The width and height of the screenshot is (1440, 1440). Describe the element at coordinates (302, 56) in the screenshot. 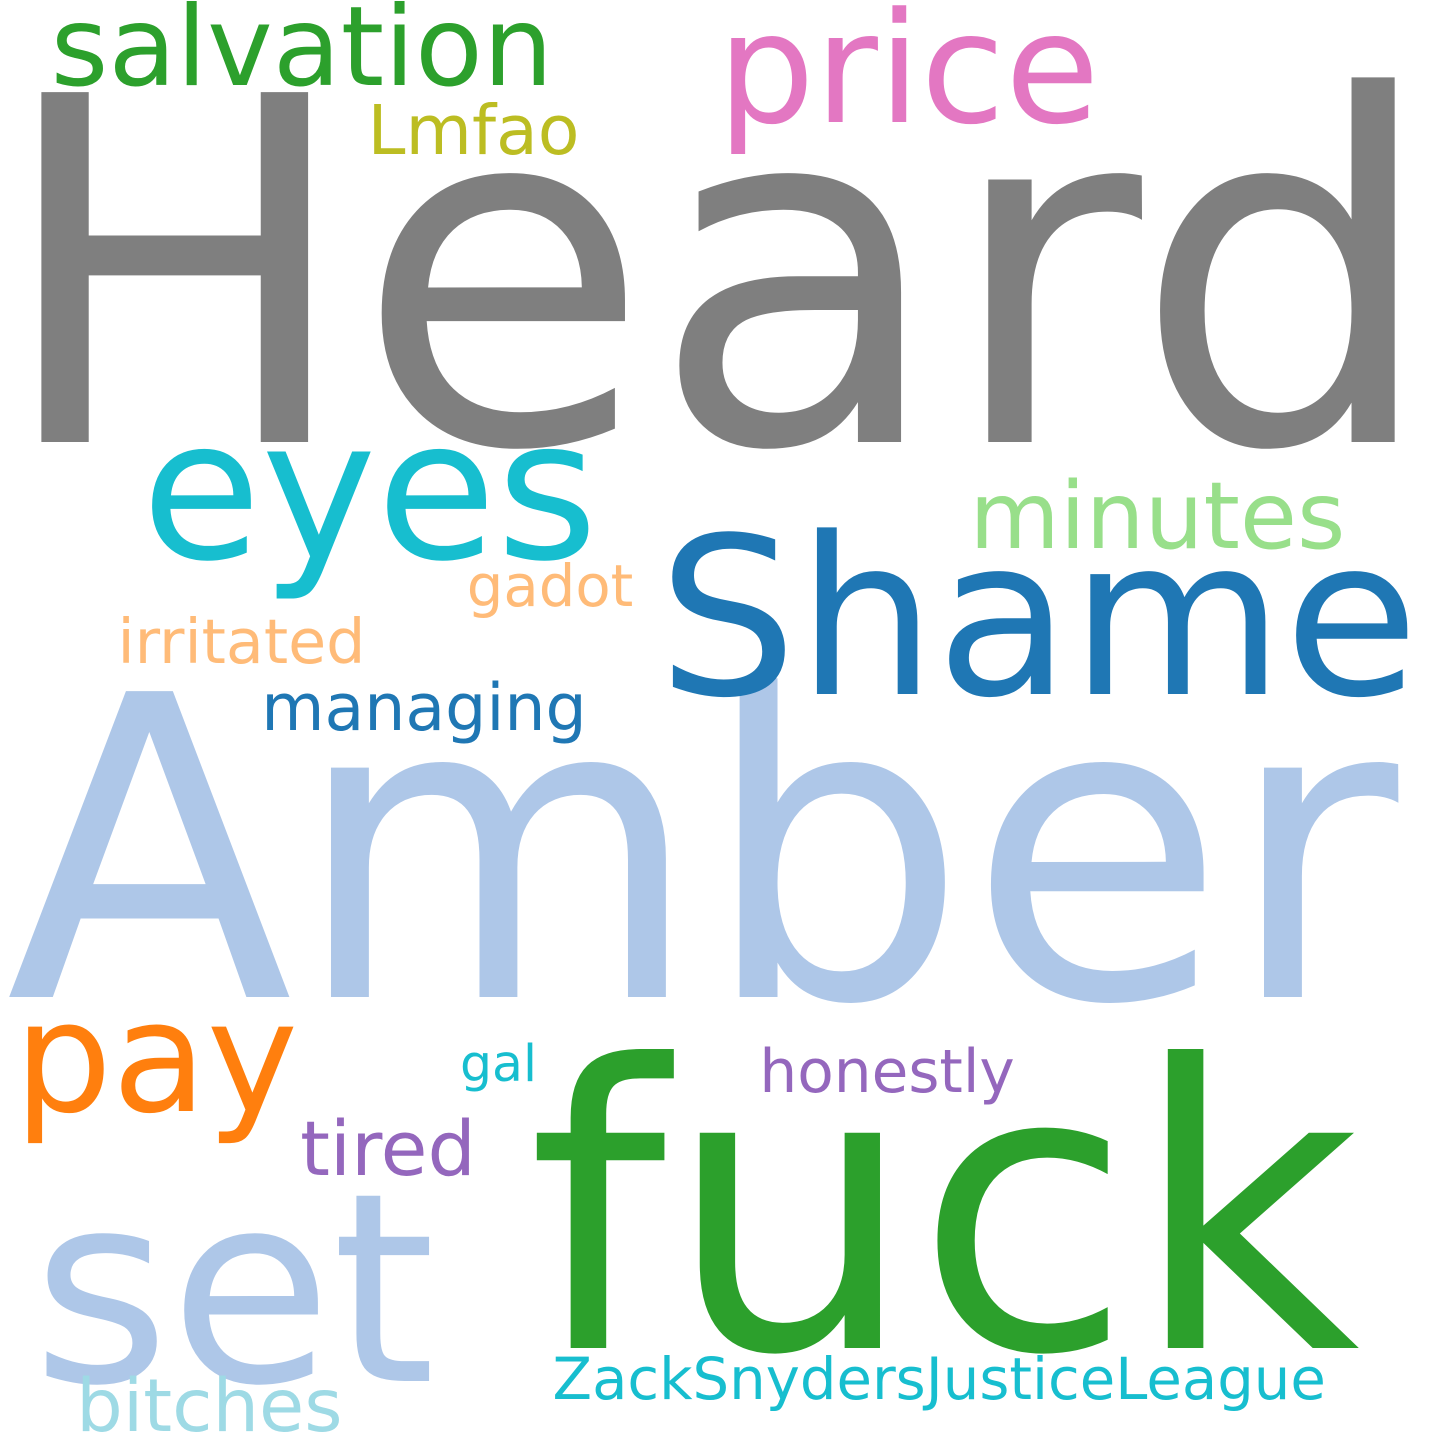

I see `word-salvation: salvation` at that location.